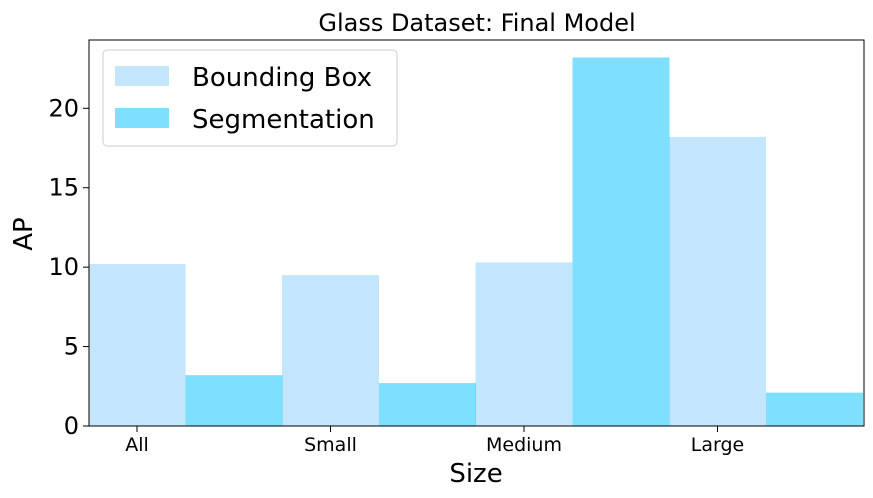  Describe the element at coordinates (24, 233) in the screenshot. I see `y-axis-label: AP` at that location.